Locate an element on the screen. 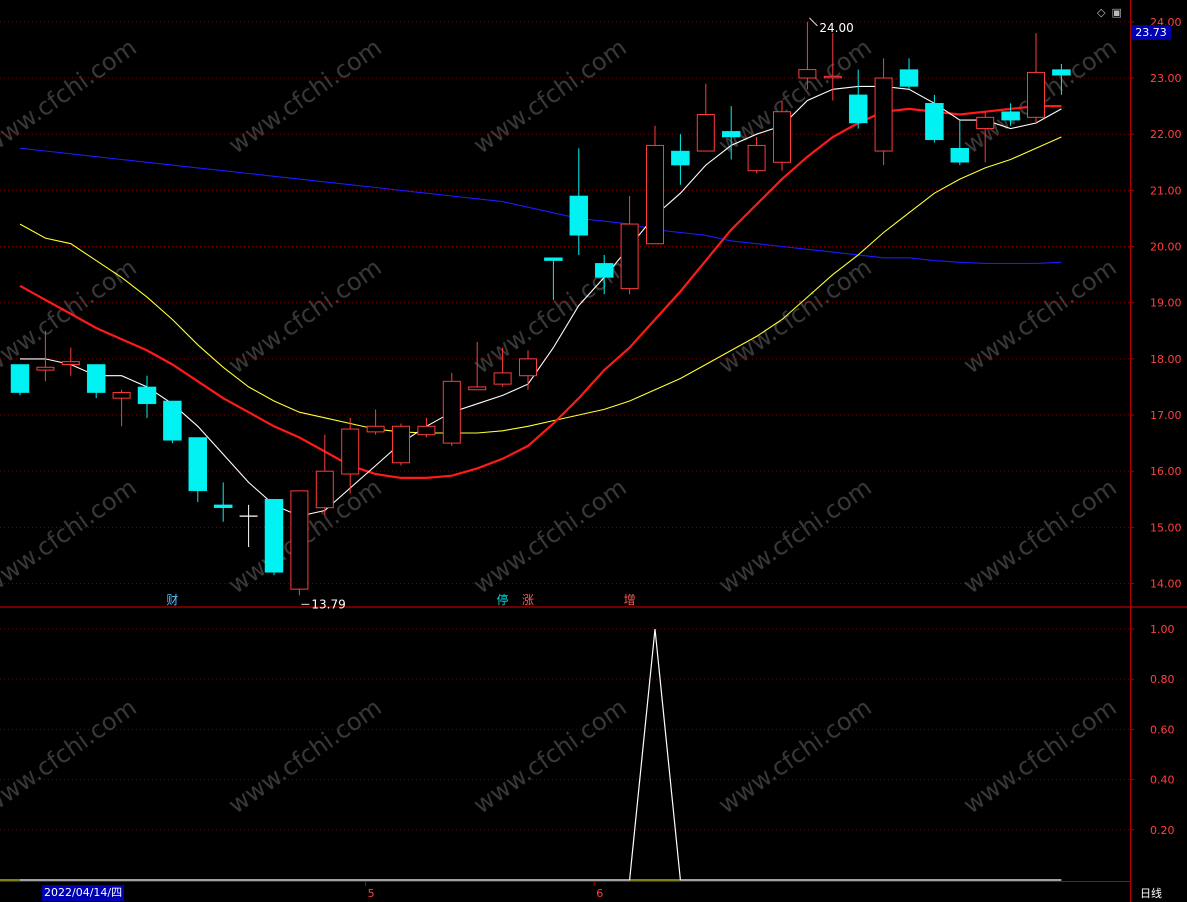 The image size is (1187, 902). indicator-tick-label: 0.20 is located at coordinates (1162, 830).